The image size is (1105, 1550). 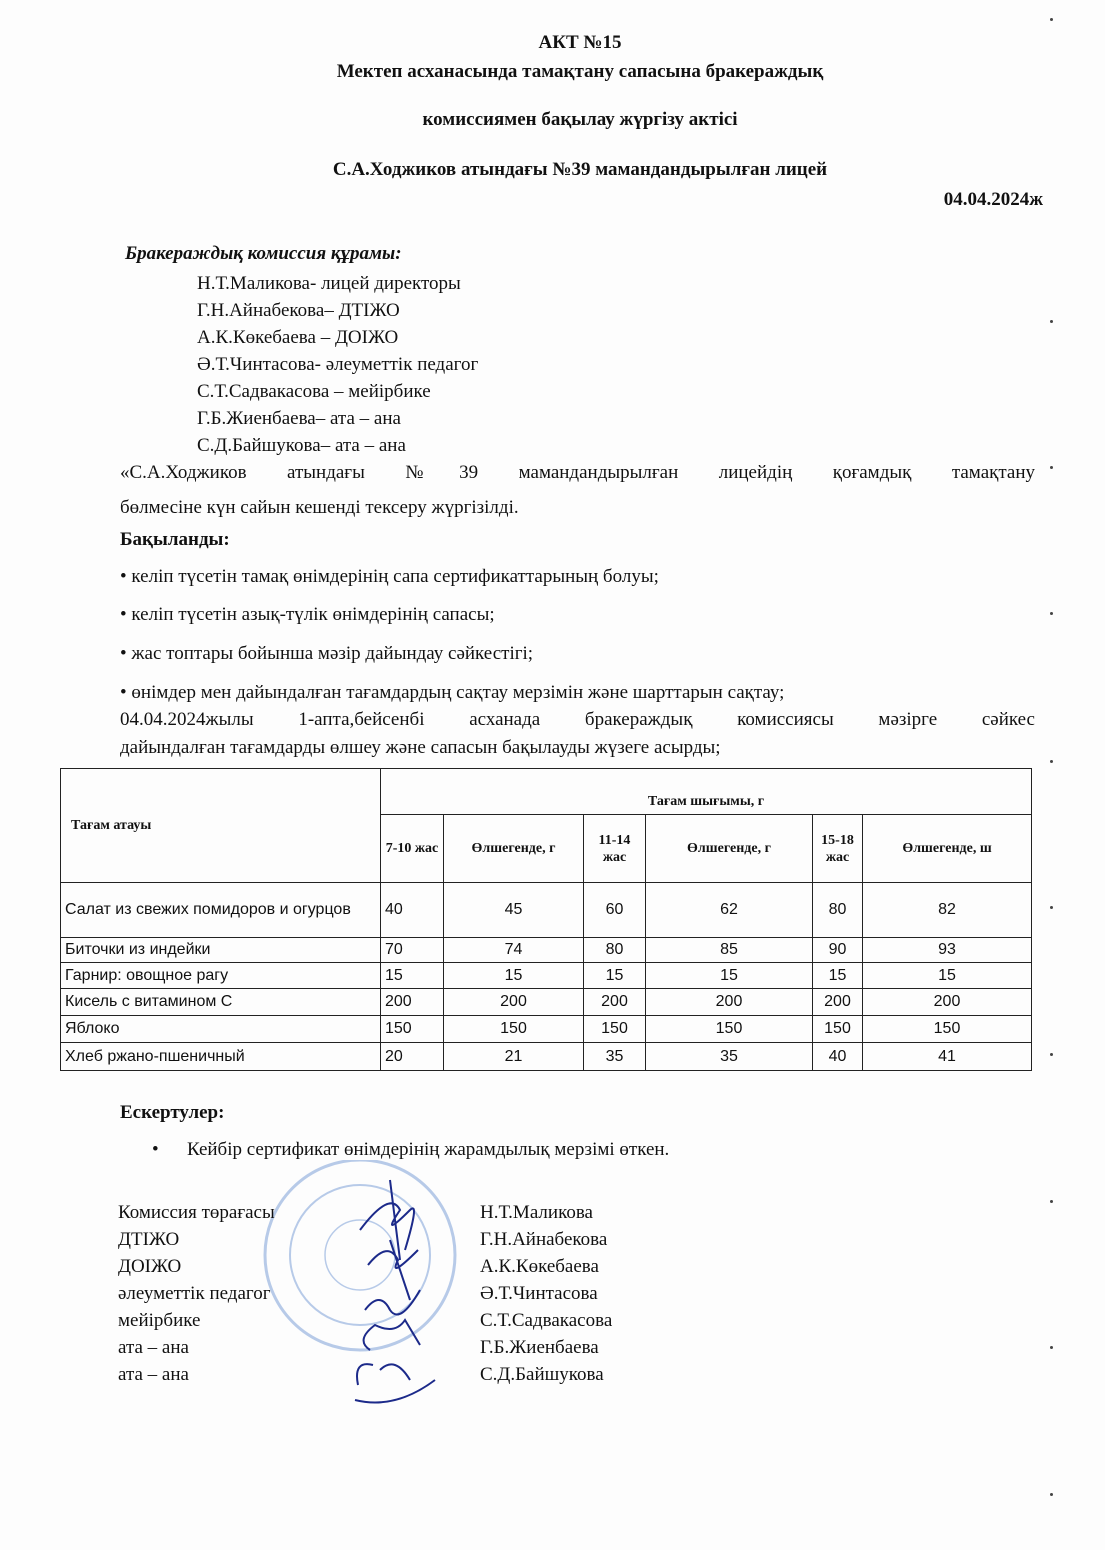 What do you see at coordinates (947, 910) in the screenshot?
I see `portion-value: 82` at bounding box center [947, 910].